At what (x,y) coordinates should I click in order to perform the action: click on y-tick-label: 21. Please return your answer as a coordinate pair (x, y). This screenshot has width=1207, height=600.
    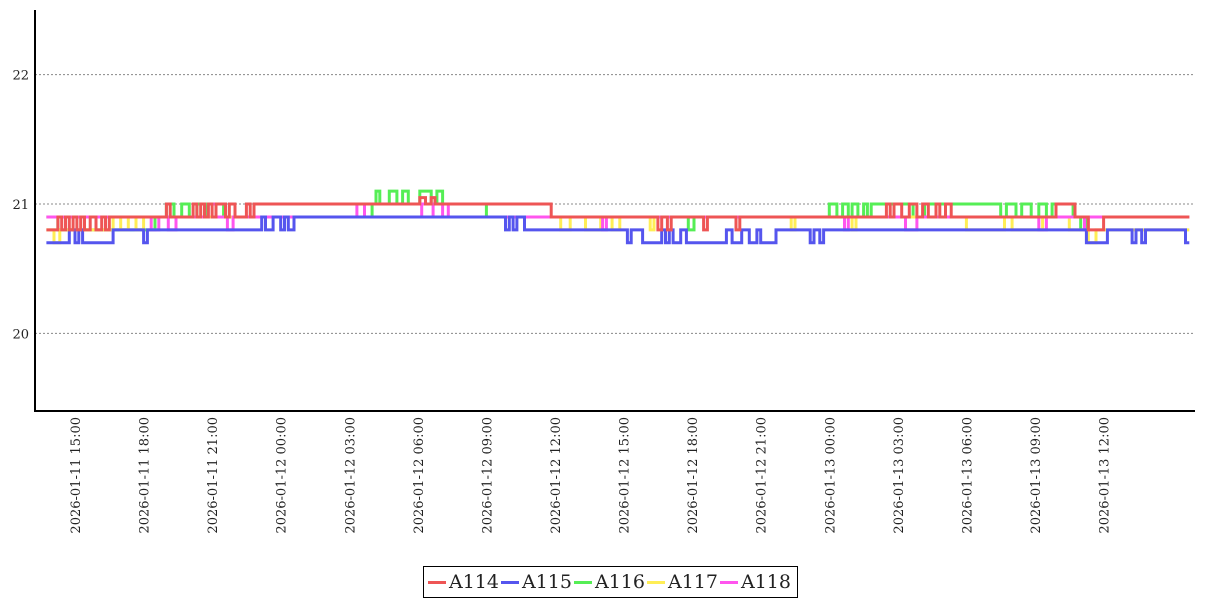
    Looking at the image, I should click on (20, 205).